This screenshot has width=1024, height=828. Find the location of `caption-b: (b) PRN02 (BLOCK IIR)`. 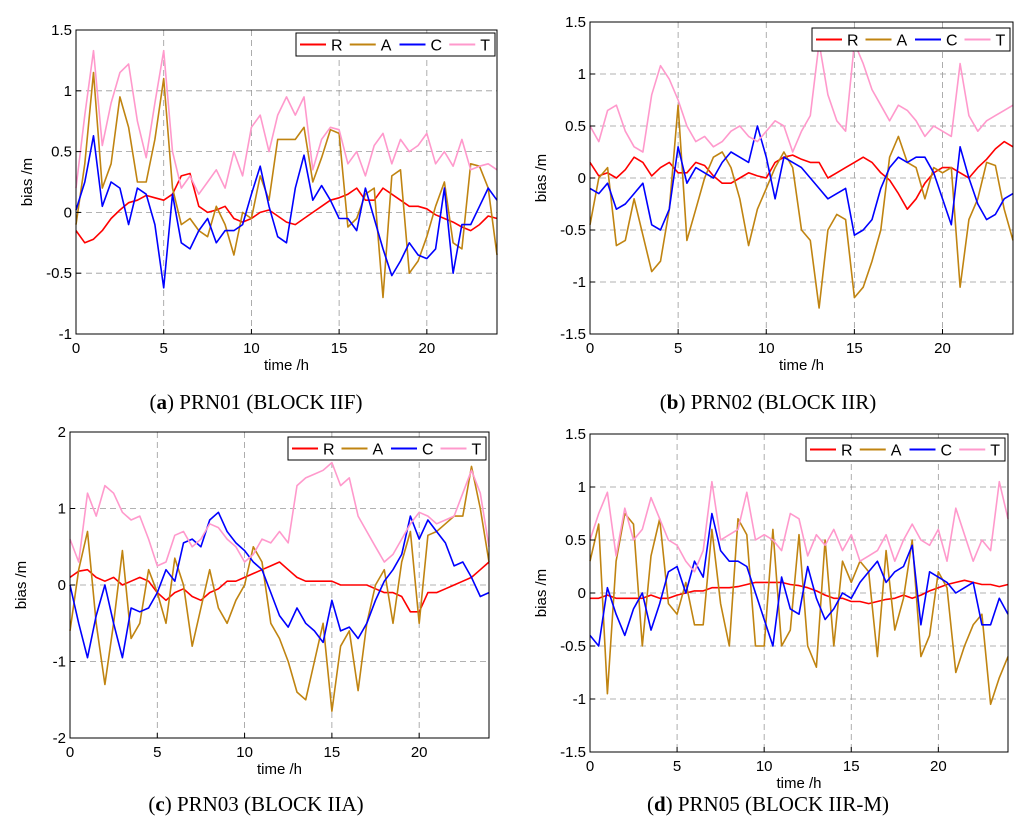

caption-b: (b) PRN02 (BLOCK IIR) is located at coordinates (768, 402).